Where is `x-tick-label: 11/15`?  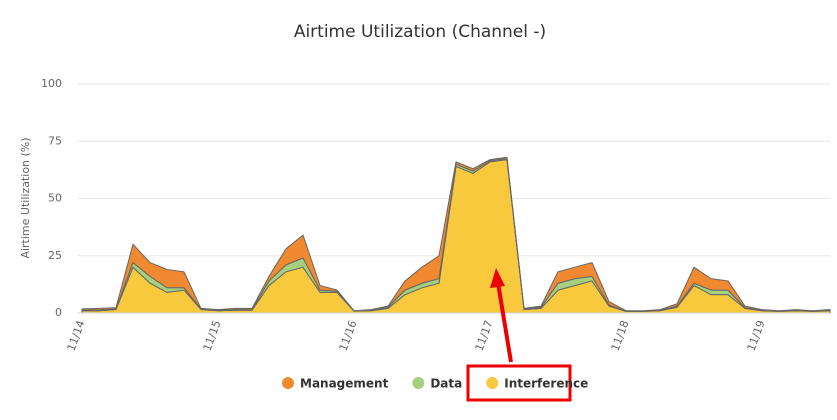 x-tick-label: 11/15 is located at coordinates (212, 336).